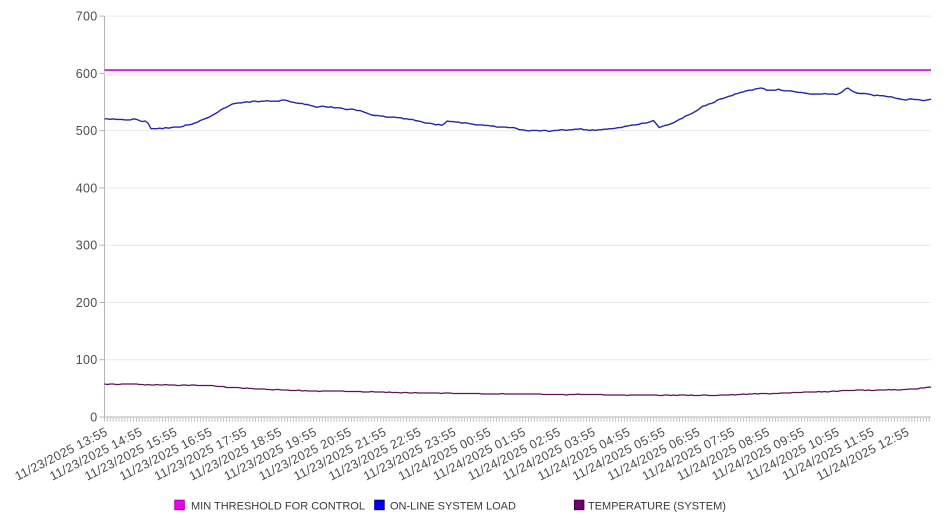 This screenshot has height=526, width=946. What do you see at coordinates (87, 74) in the screenshot?
I see `svg-text: 600` at bounding box center [87, 74].